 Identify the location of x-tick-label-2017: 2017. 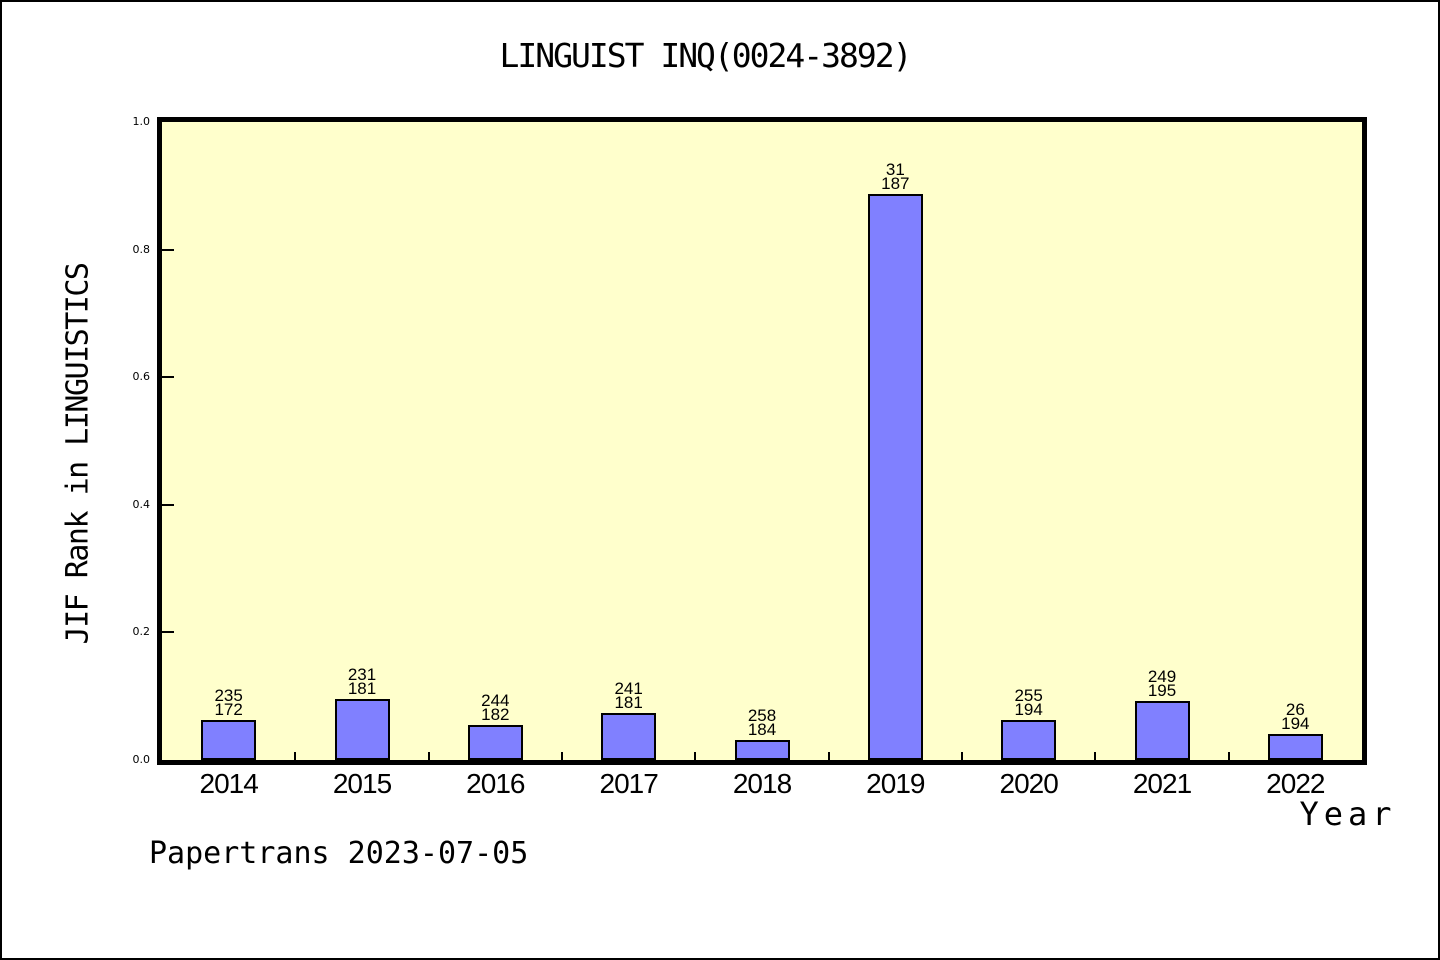
(629, 783).